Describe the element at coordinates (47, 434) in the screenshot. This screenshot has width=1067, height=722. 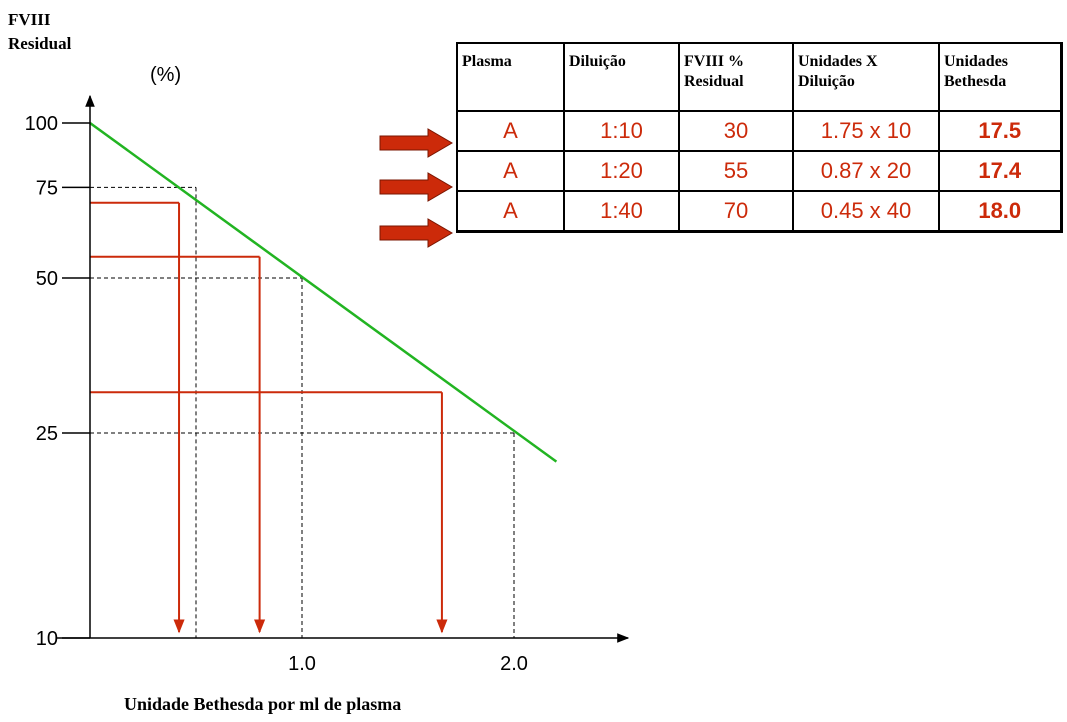
I see `y-tick-label: 25` at that location.